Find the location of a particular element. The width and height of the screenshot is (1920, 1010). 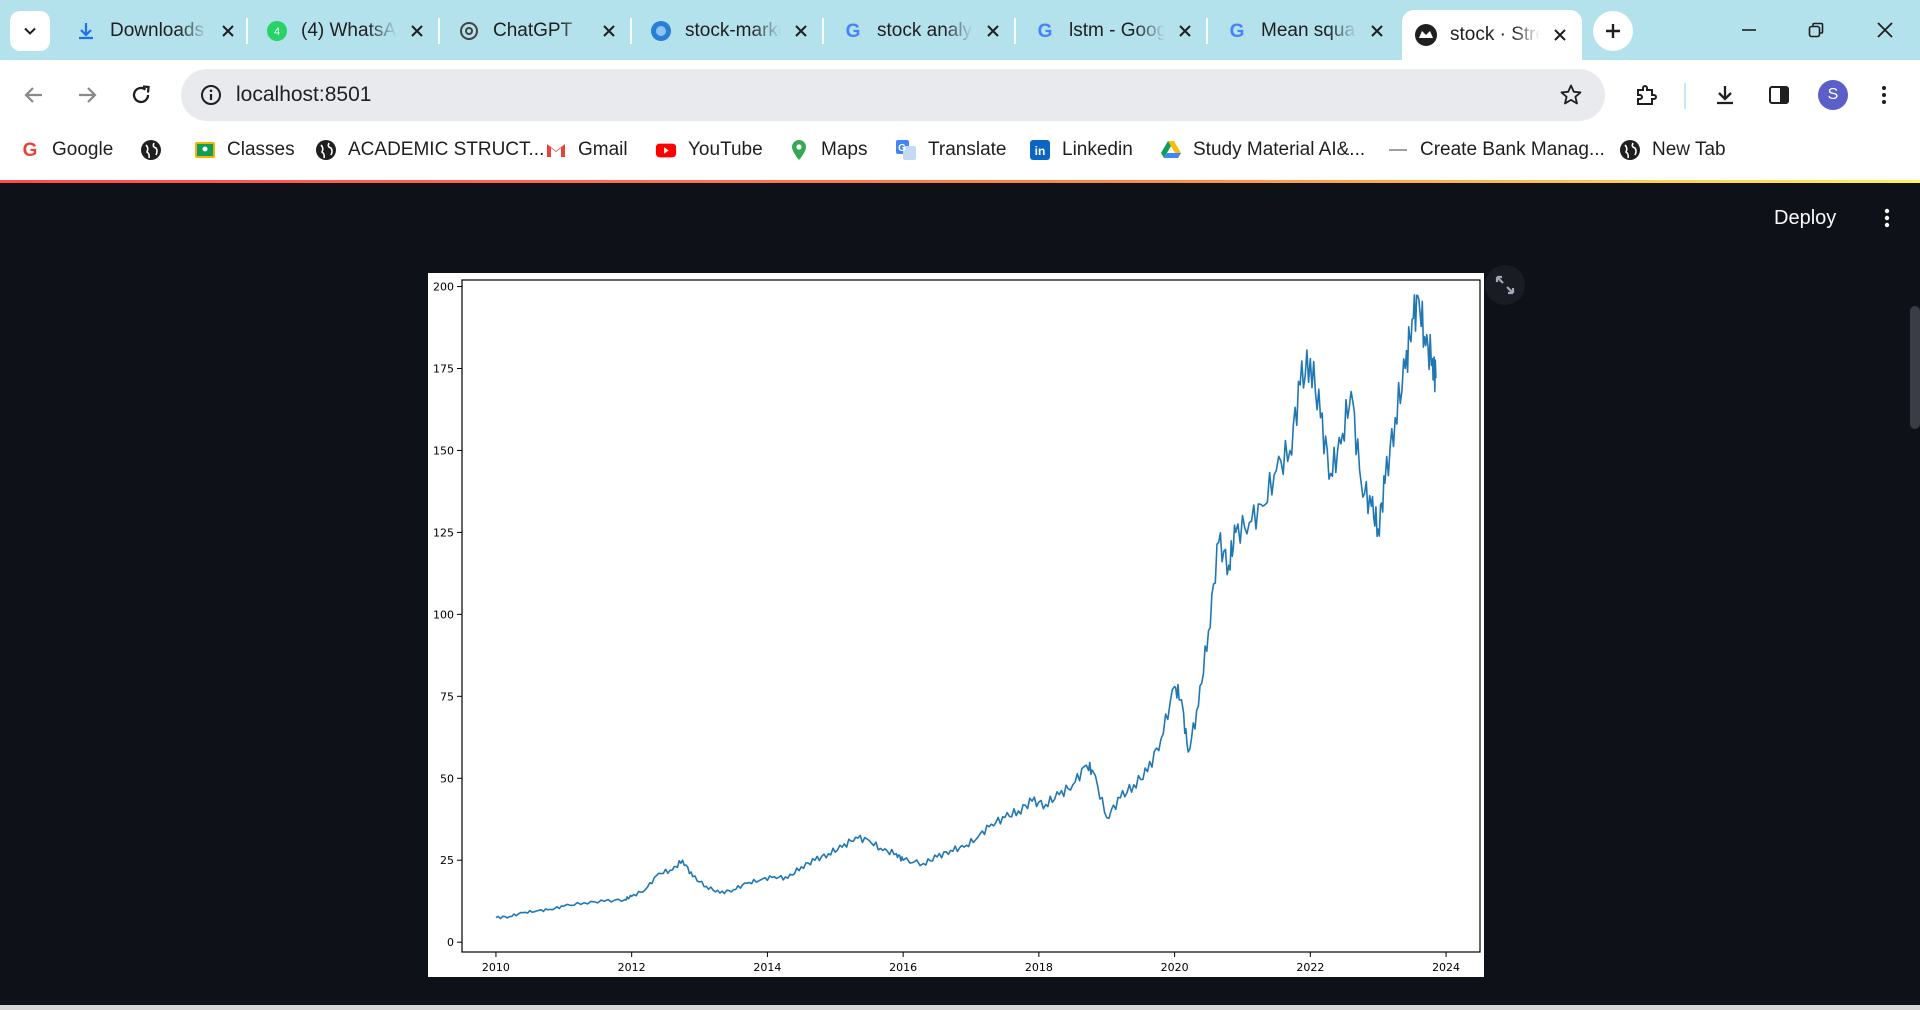

bookmark-google: G Google is located at coordinates (66, 150).